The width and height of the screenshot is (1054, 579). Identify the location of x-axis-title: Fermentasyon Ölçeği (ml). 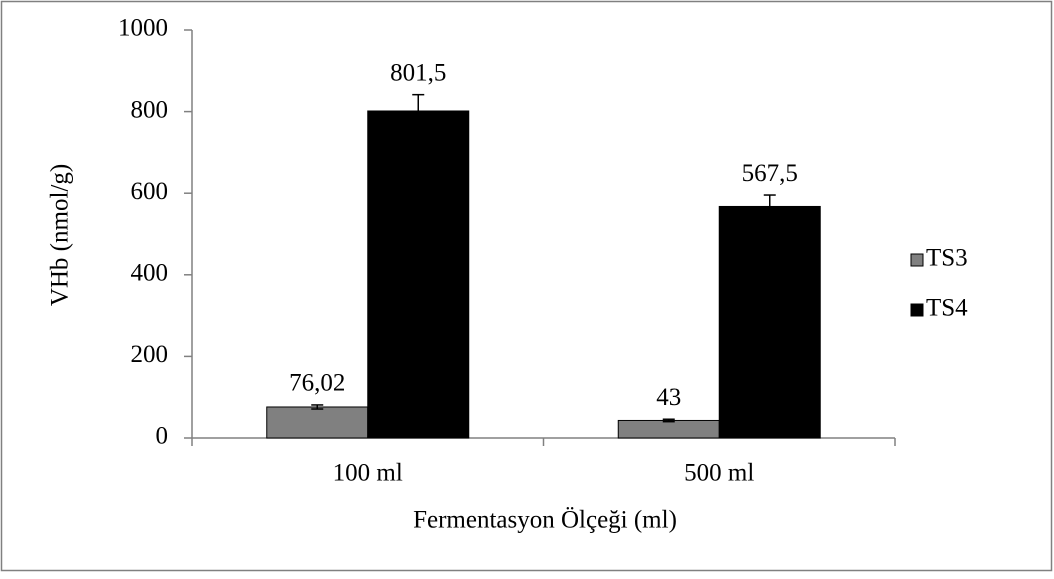
(545, 520).